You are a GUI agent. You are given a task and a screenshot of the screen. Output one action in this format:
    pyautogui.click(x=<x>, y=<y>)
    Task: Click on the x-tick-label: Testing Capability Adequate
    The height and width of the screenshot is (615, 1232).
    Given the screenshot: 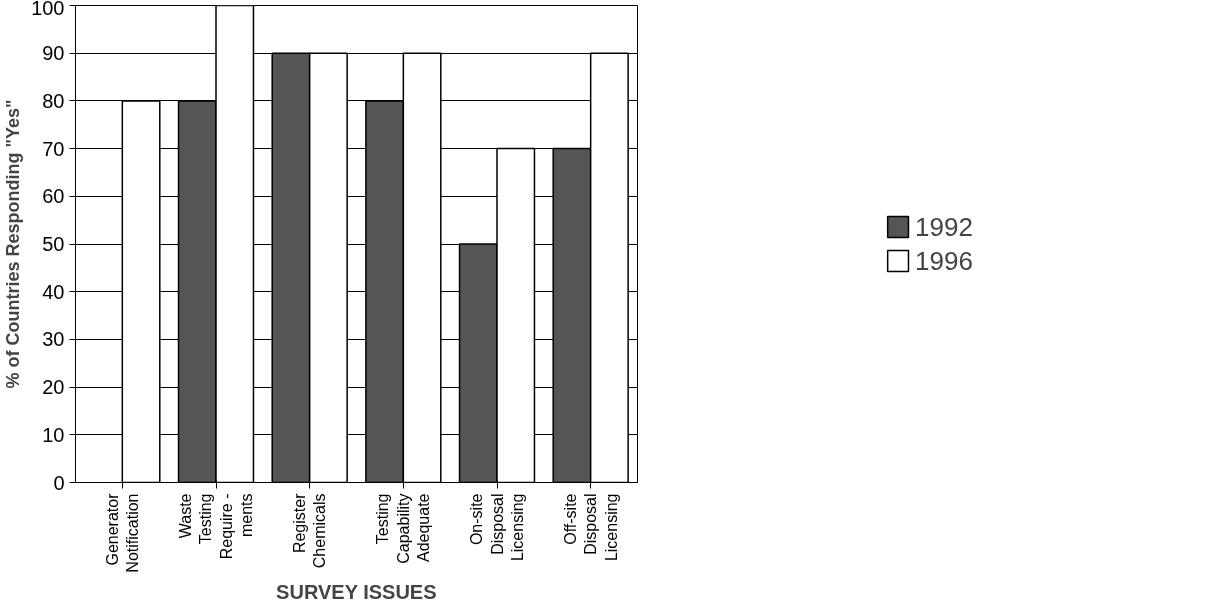 What is the action you would take?
    pyautogui.click(x=403, y=528)
    